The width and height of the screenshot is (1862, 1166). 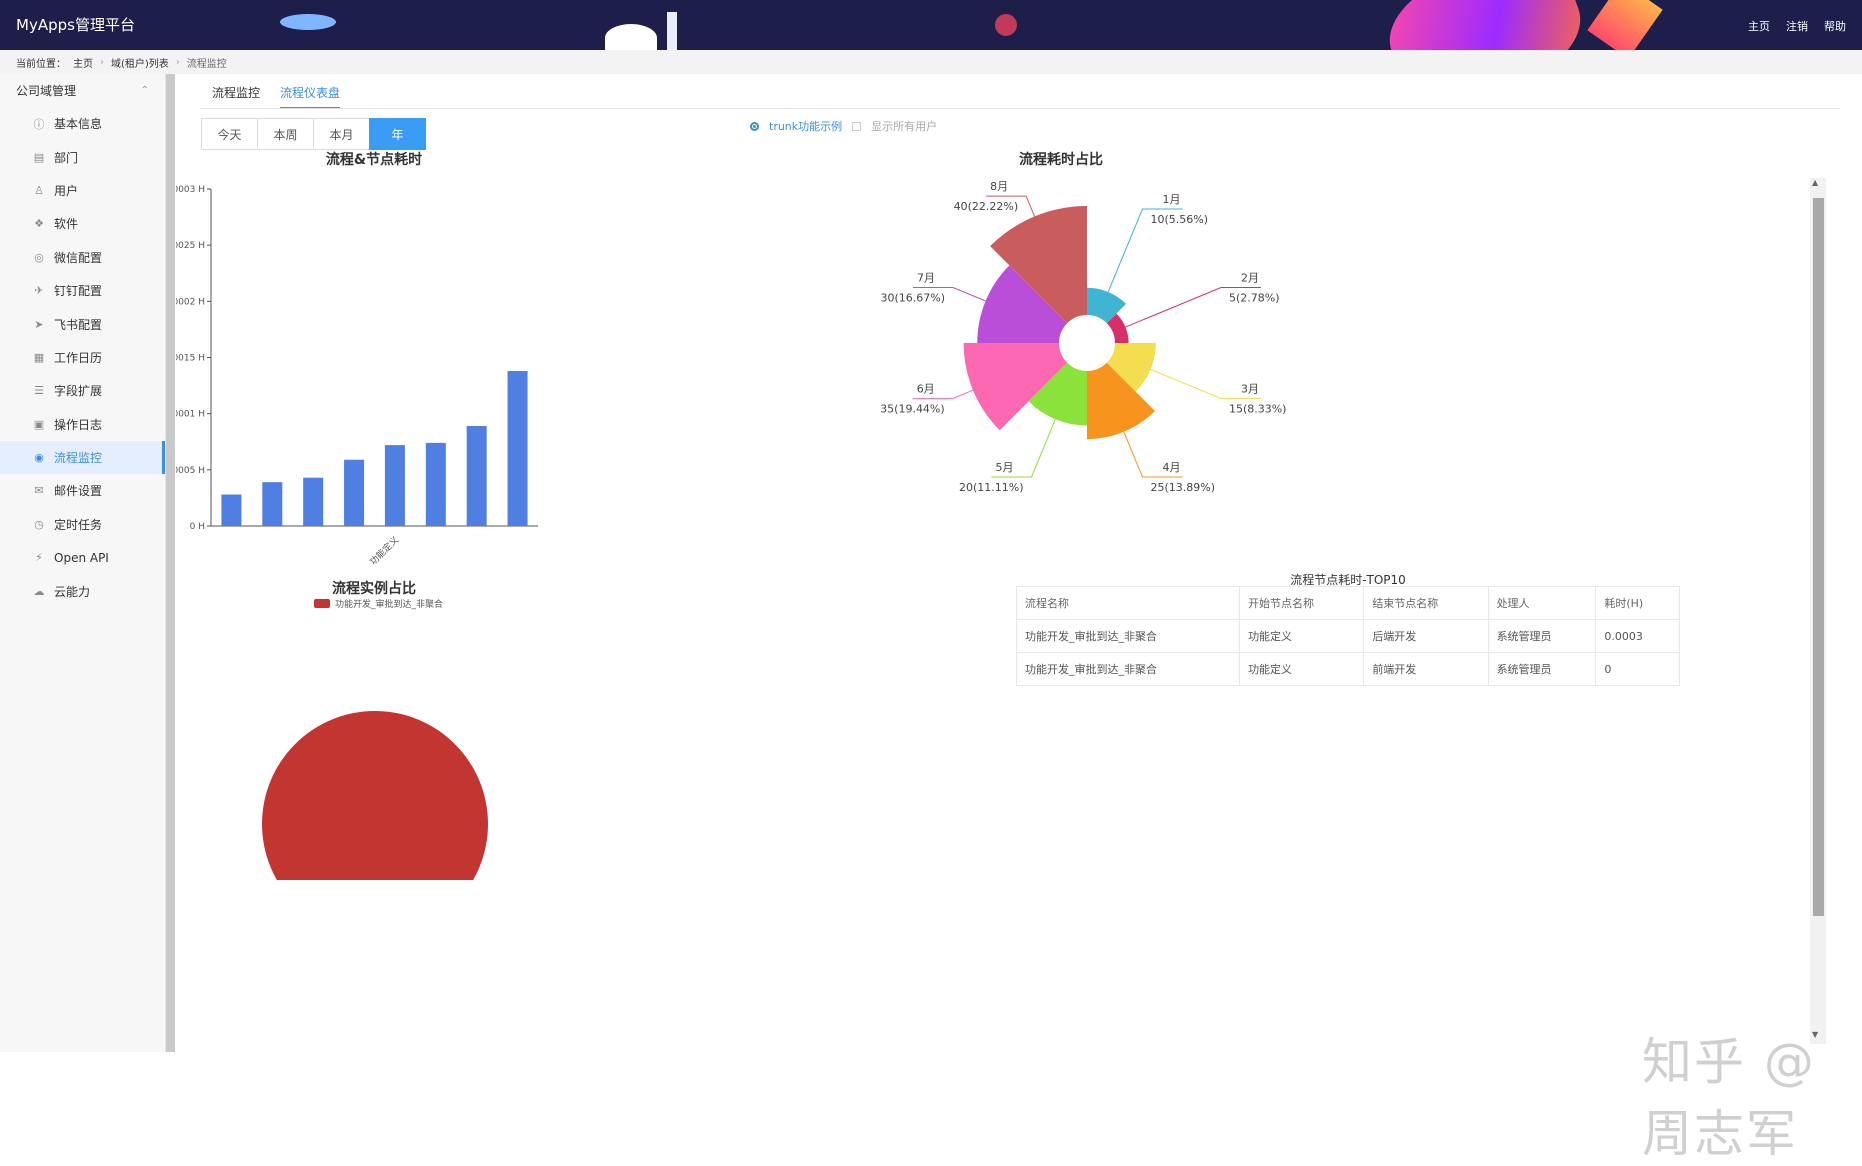 I want to click on sidebar-item: ⓘ 基本信息, so click(x=82, y=123).